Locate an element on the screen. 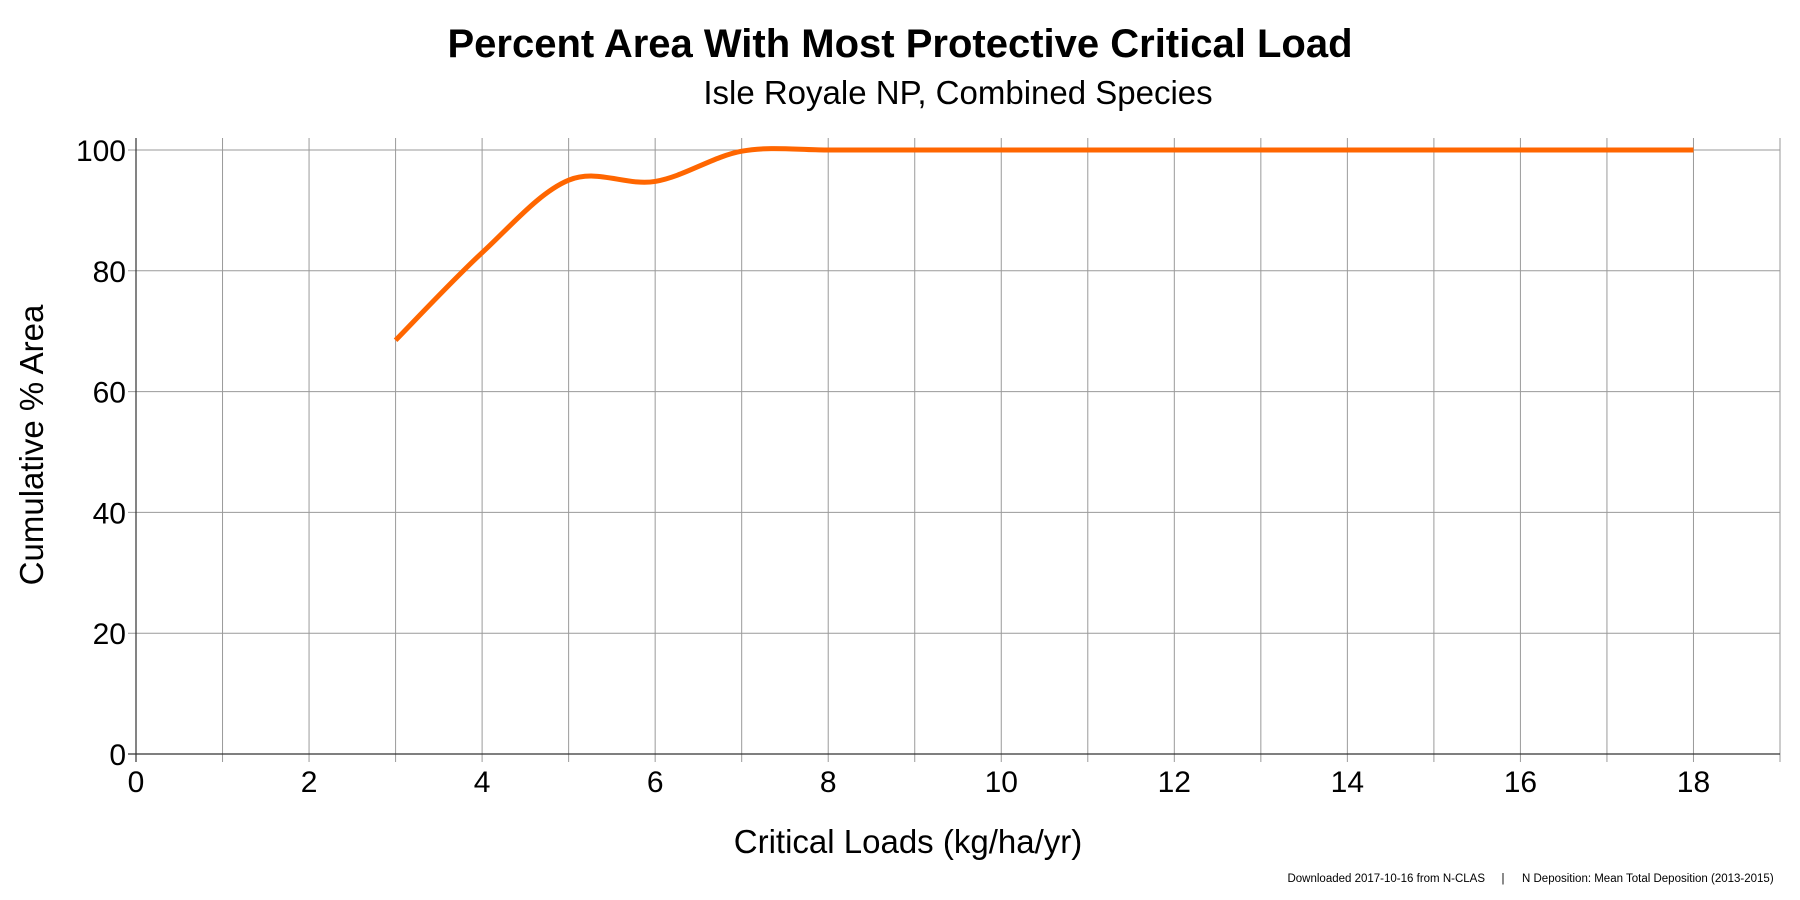 The image size is (1800, 900). x-axis-title: Critical Loads (kg/ha/yr) is located at coordinates (908, 841).